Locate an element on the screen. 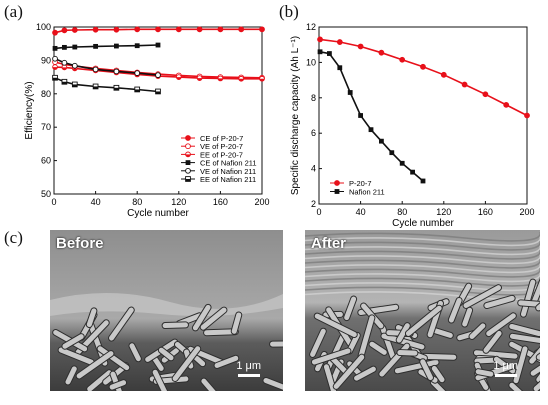 This screenshot has height=405, width=548. legend-entry: P-20-7 is located at coordinates (351, 183).